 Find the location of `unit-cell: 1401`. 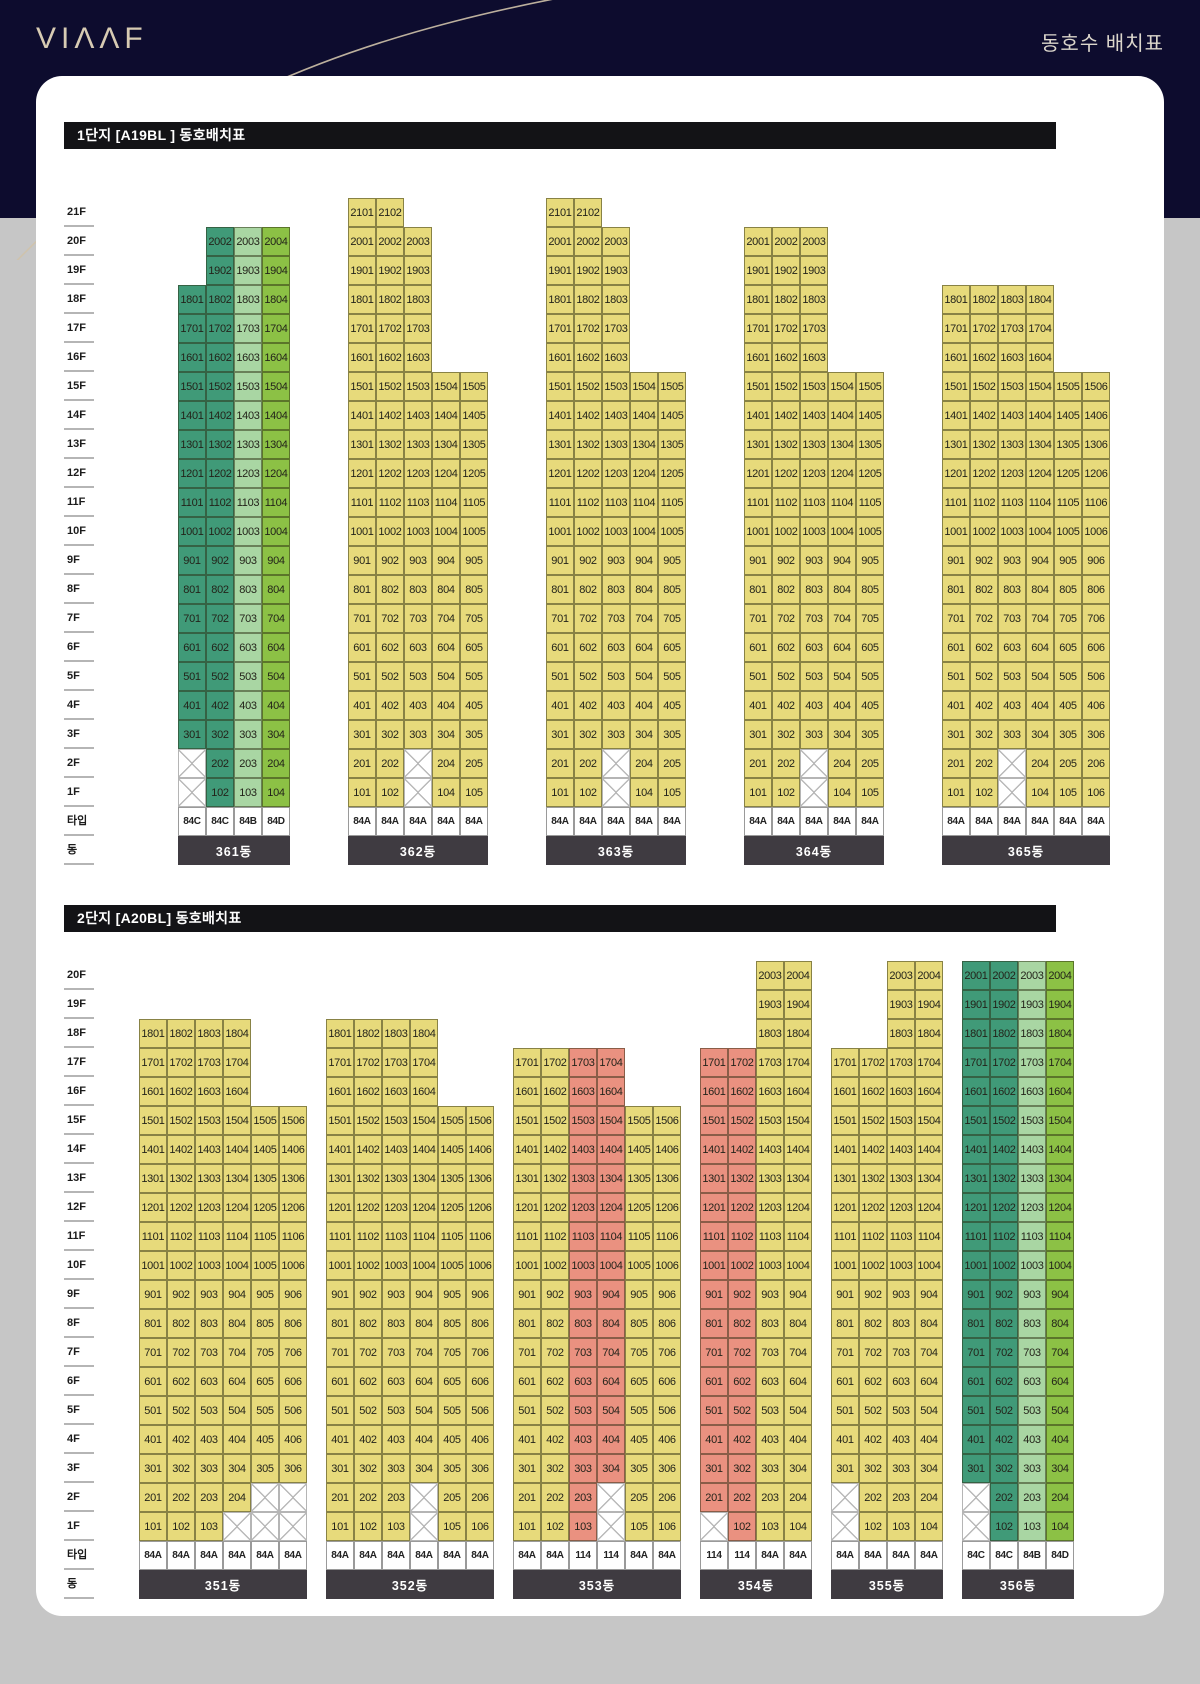

unit-cell: 1401 is located at coordinates (340, 1149).